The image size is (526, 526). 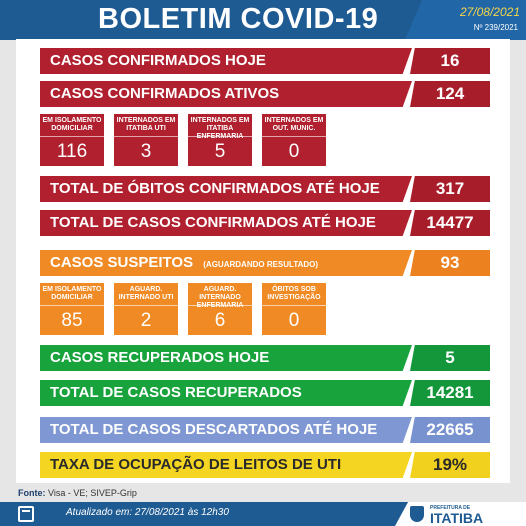 What do you see at coordinates (226, 61) in the screenshot?
I see `row-label: CASOS CONFIRMADOS HOJE` at bounding box center [226, 61].